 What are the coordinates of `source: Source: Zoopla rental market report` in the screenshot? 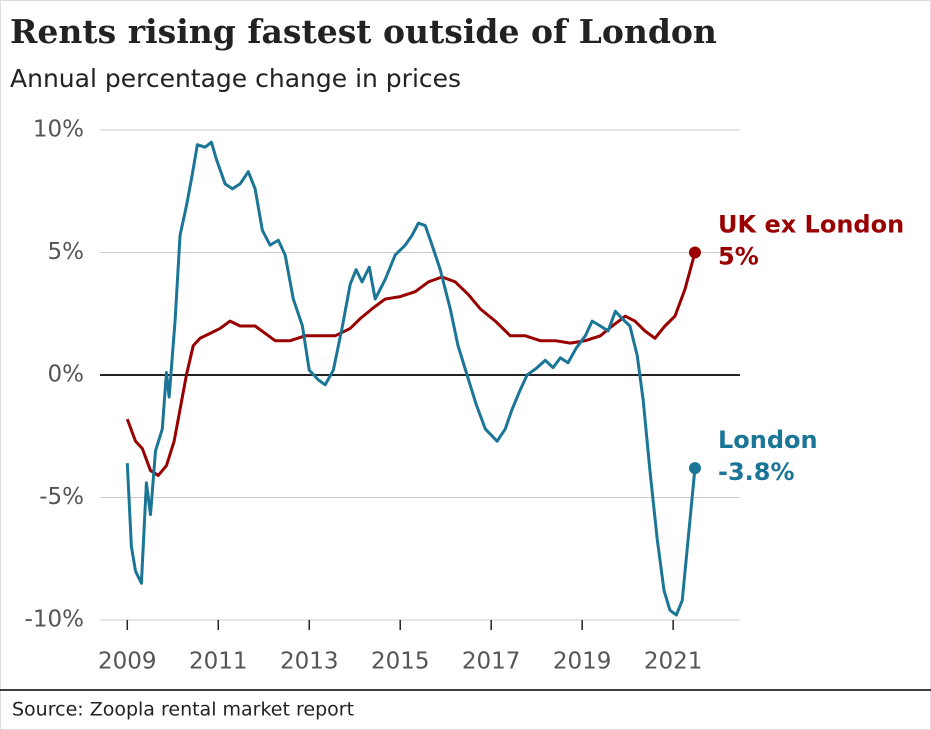 It's located at (183, 710).